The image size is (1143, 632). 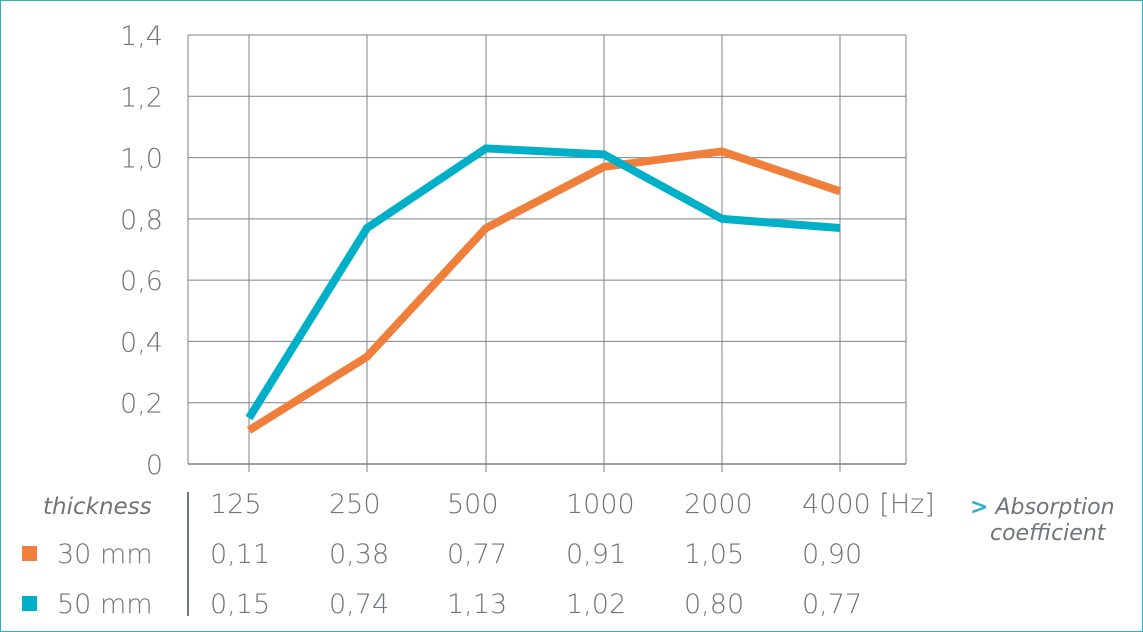 What do you see at coordinates (105, 554) in the screenshot?
I see `row-label-30mm: 30 mm` at bounding box center [105, 554].